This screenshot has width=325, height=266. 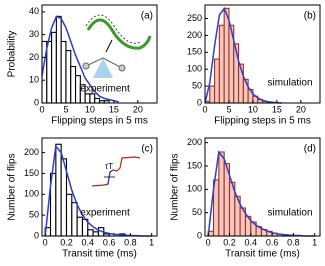 What do you see at coordinates (147, 149) in the screenshot?
I see `panel-label: (c)` at bounding box center [147, 149].